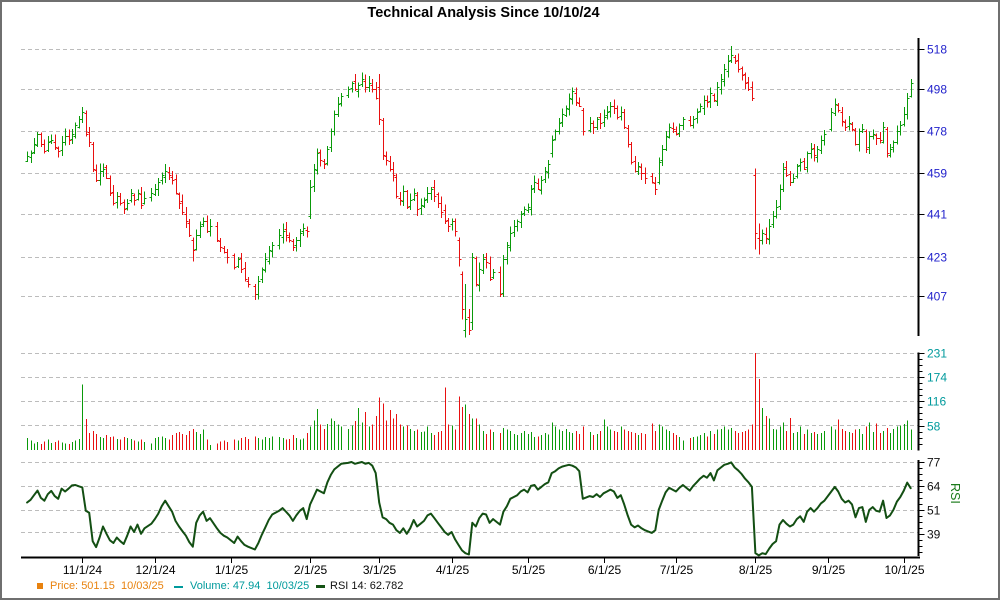  What do you see at coordinates (904, 570) in the screenshot?
I see `month-label: 10/1/25` at bounding box center [904, 570].